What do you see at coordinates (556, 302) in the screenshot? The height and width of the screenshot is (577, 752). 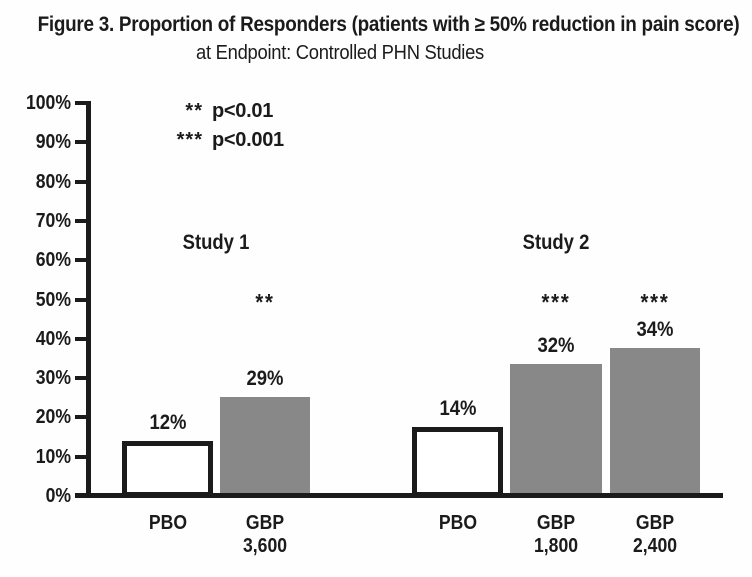 I see `significance-marker-study-2-gbp-1-800: ***` at bounding box center [556, 302].